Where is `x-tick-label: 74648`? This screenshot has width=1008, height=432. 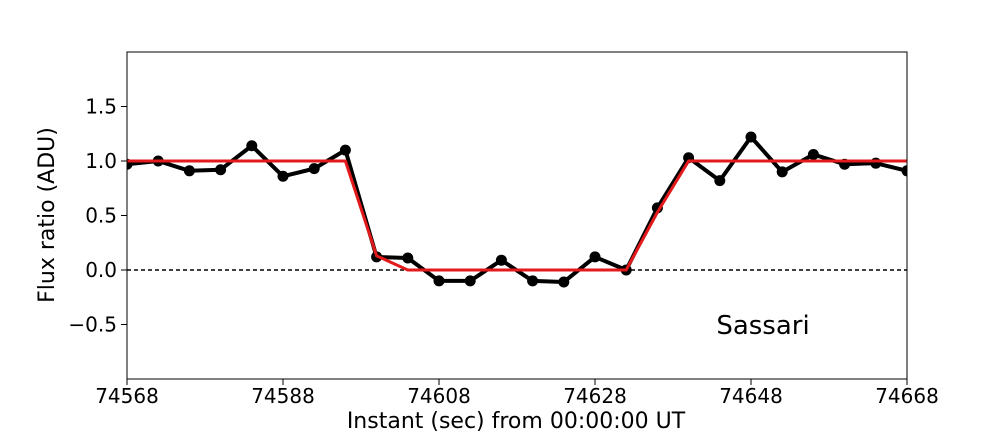
x-tick-label: 74648 is located at coordinates (751, 396).